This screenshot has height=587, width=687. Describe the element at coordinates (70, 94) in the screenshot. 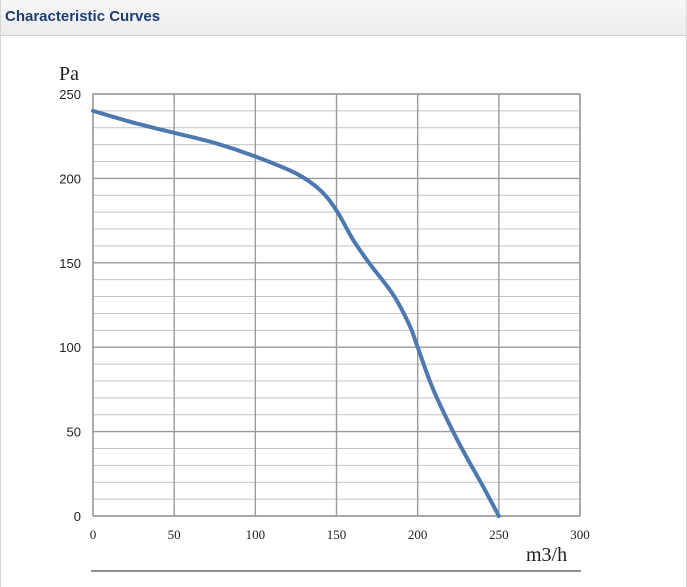

I see `y-tick-label: 250` at that location.